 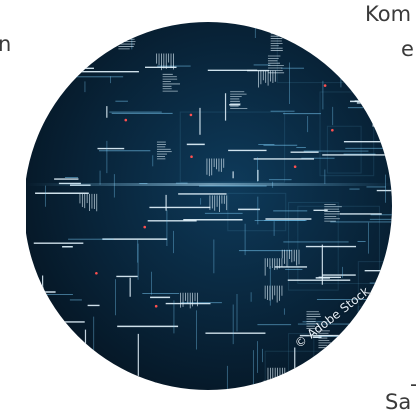 What do you see at coordinates (209, 184) in the screenshot?
I see `center-glow` at bounding box center [209, 184].